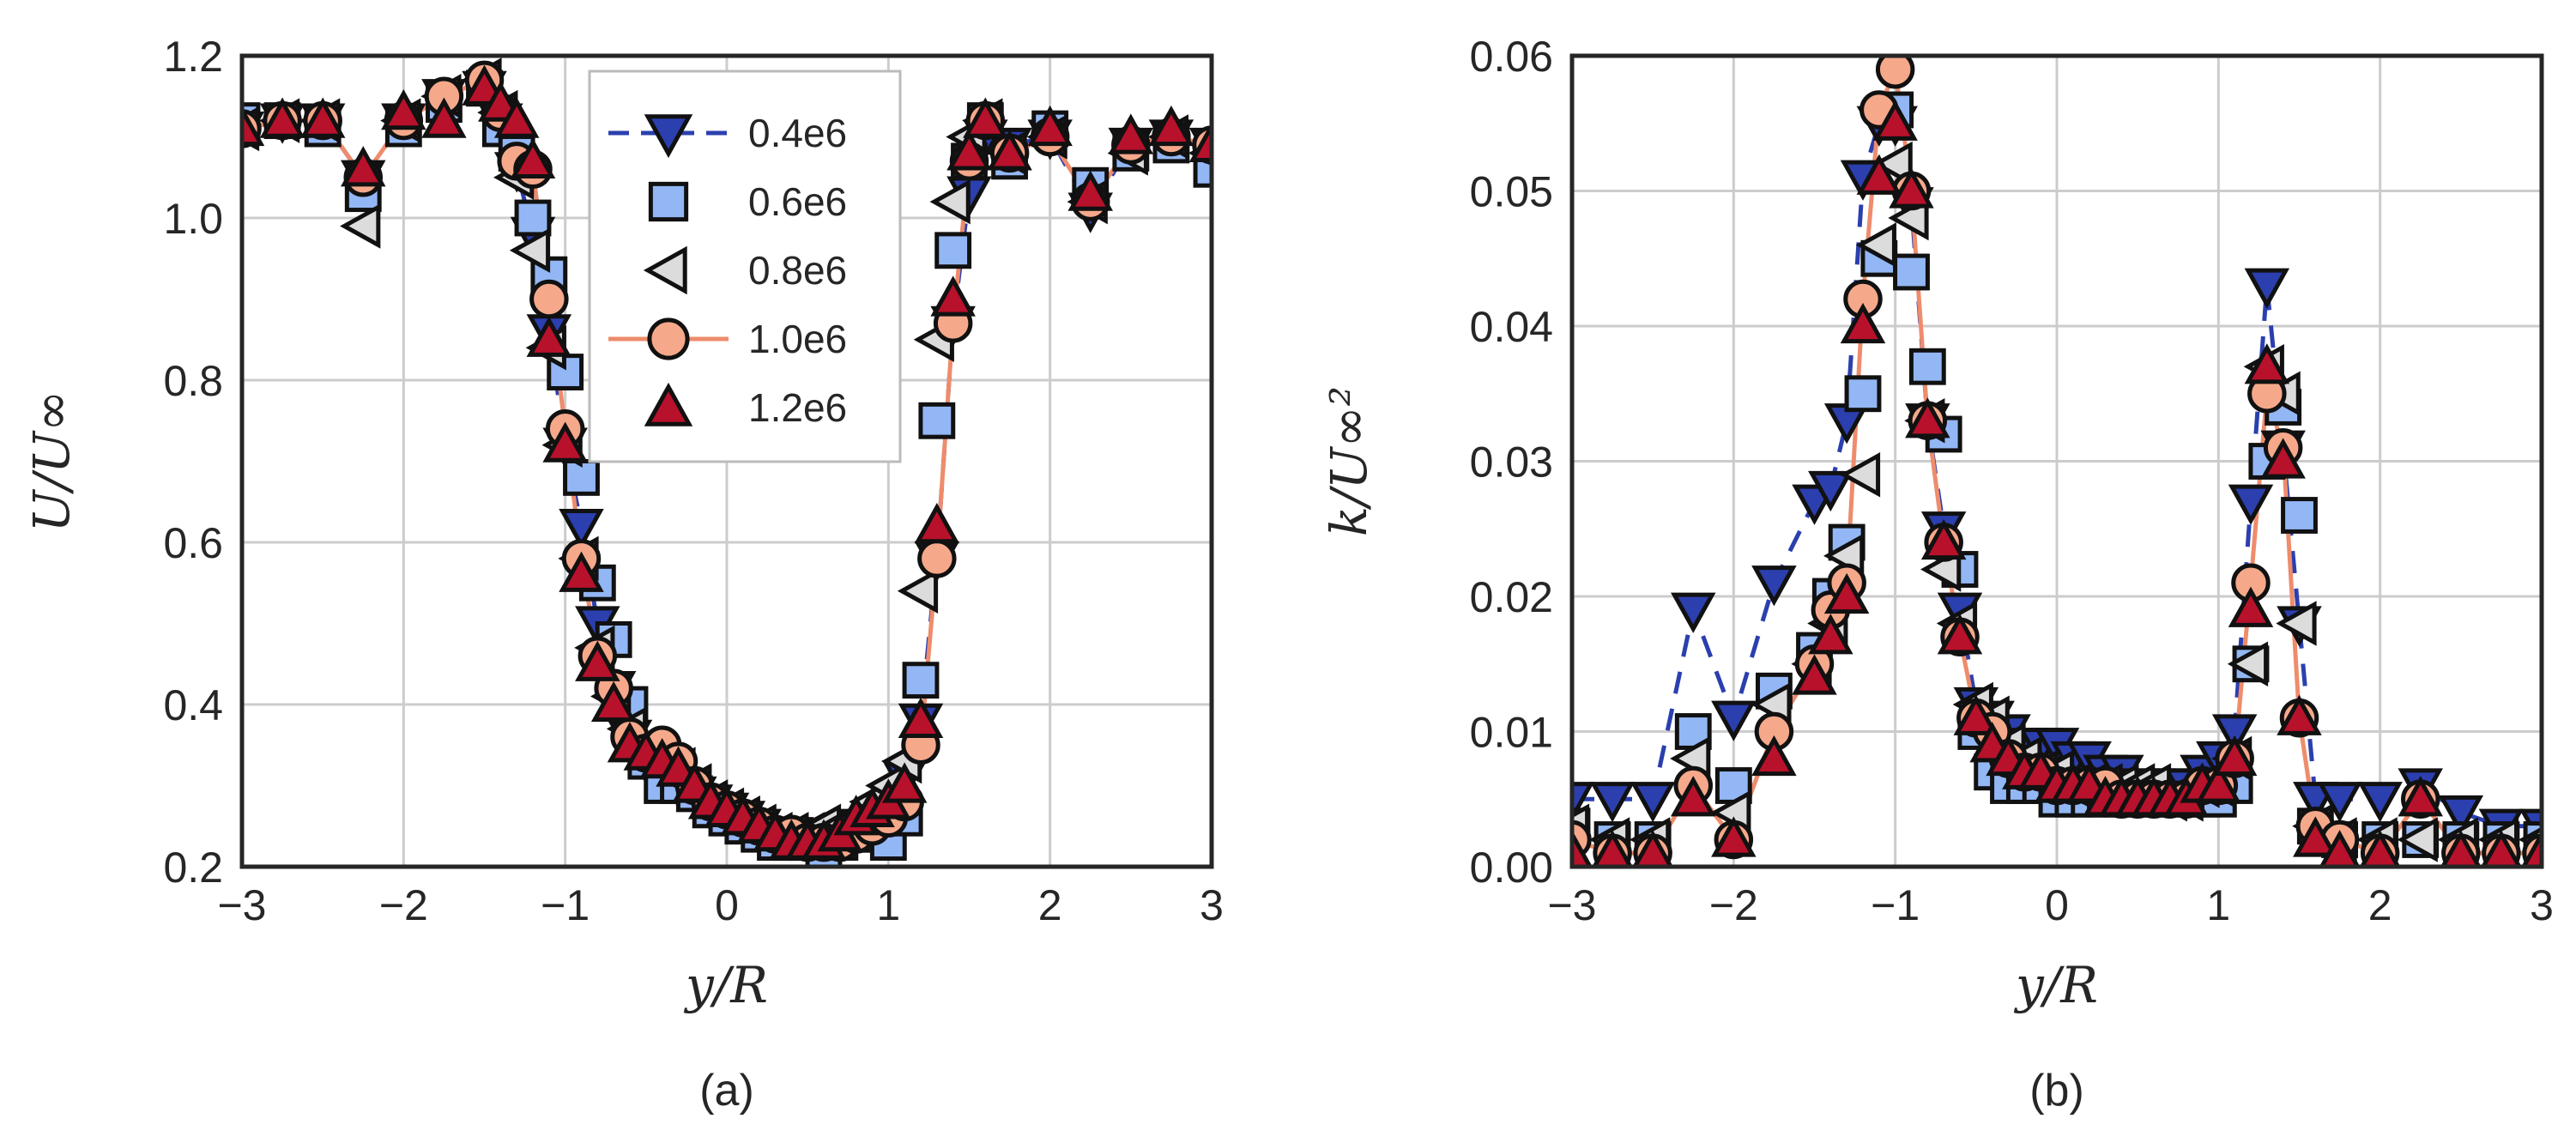  I want to click on legend-marker-1.0e6, so click(668, 339).